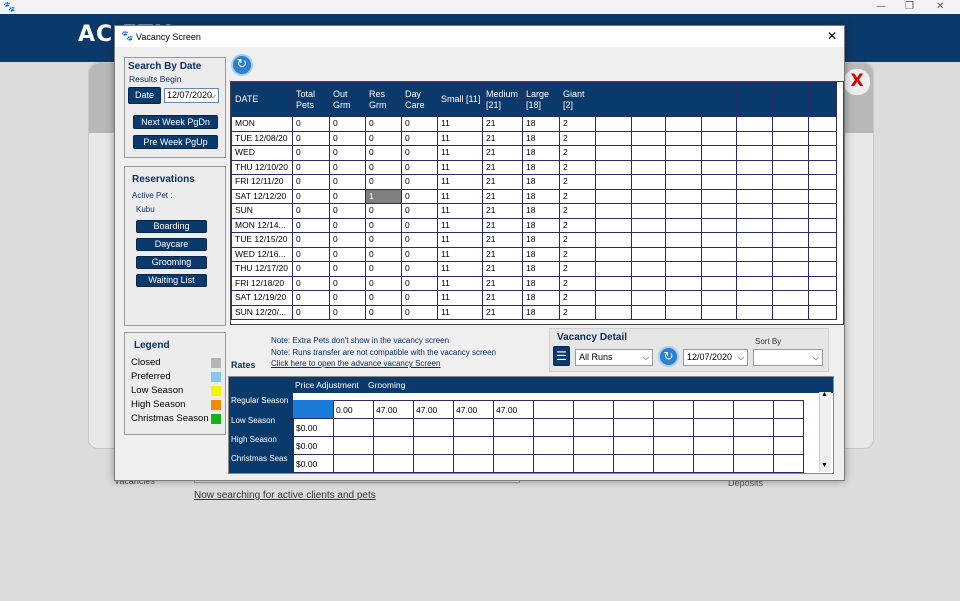  Describe the element at coordinates (262, 153) in the screenshot. I see `date-cell: WED` at that location.